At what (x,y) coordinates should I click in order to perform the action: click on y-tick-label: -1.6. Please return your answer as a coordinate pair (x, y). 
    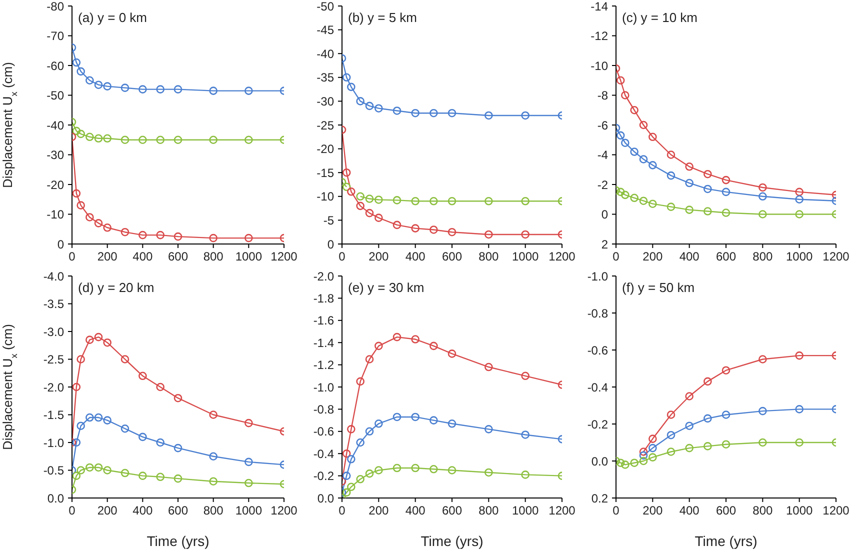
    Looking at the image, I should click on (323, 321).